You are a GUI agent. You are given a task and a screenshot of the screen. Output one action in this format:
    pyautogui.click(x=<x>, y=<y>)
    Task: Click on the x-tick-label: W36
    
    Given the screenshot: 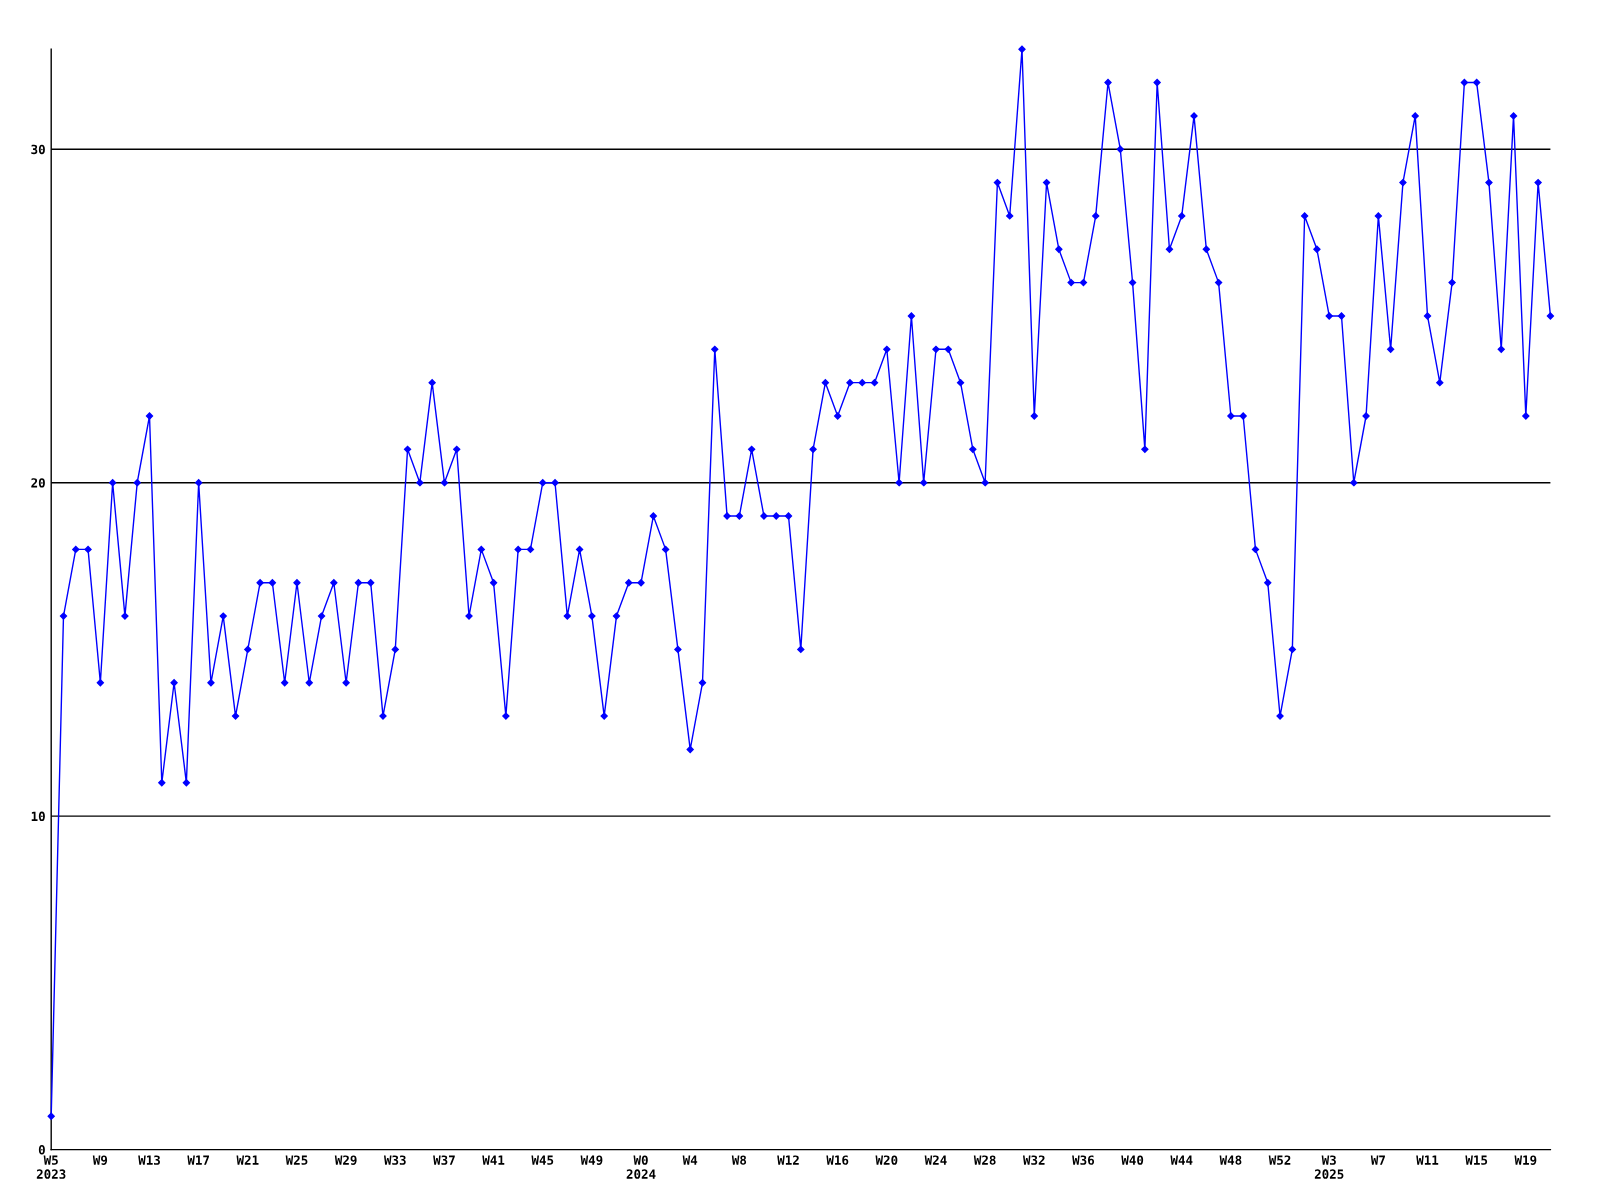 What is the action you would take?
    pyautogui.click(x=1083, y=1160)
    